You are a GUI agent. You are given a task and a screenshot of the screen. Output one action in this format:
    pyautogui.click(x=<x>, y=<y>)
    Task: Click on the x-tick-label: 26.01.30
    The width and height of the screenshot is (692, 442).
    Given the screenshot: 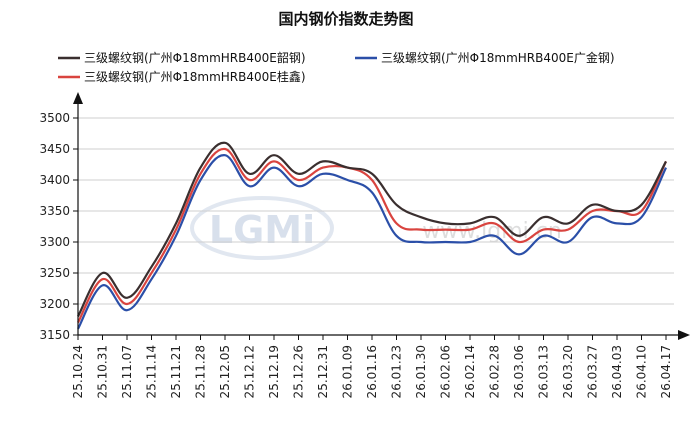 What is the action you would take?
    pyautogui.click(x=421, y=371)
    